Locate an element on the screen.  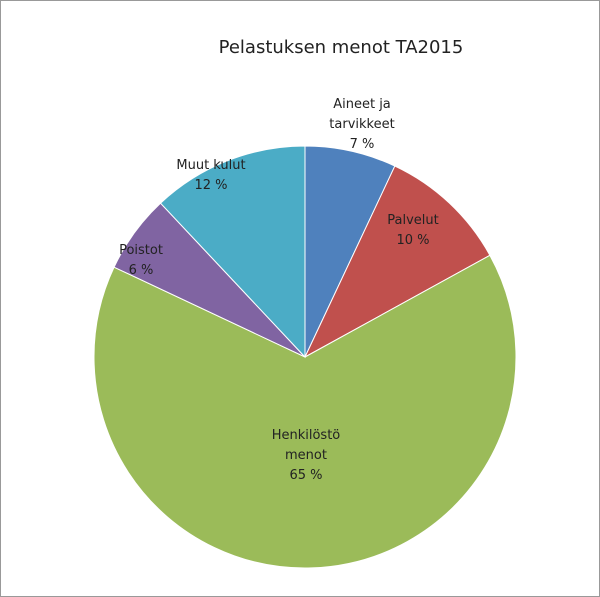
slice-label: Muut kulut 12 % is located at coordinates (211, 176).